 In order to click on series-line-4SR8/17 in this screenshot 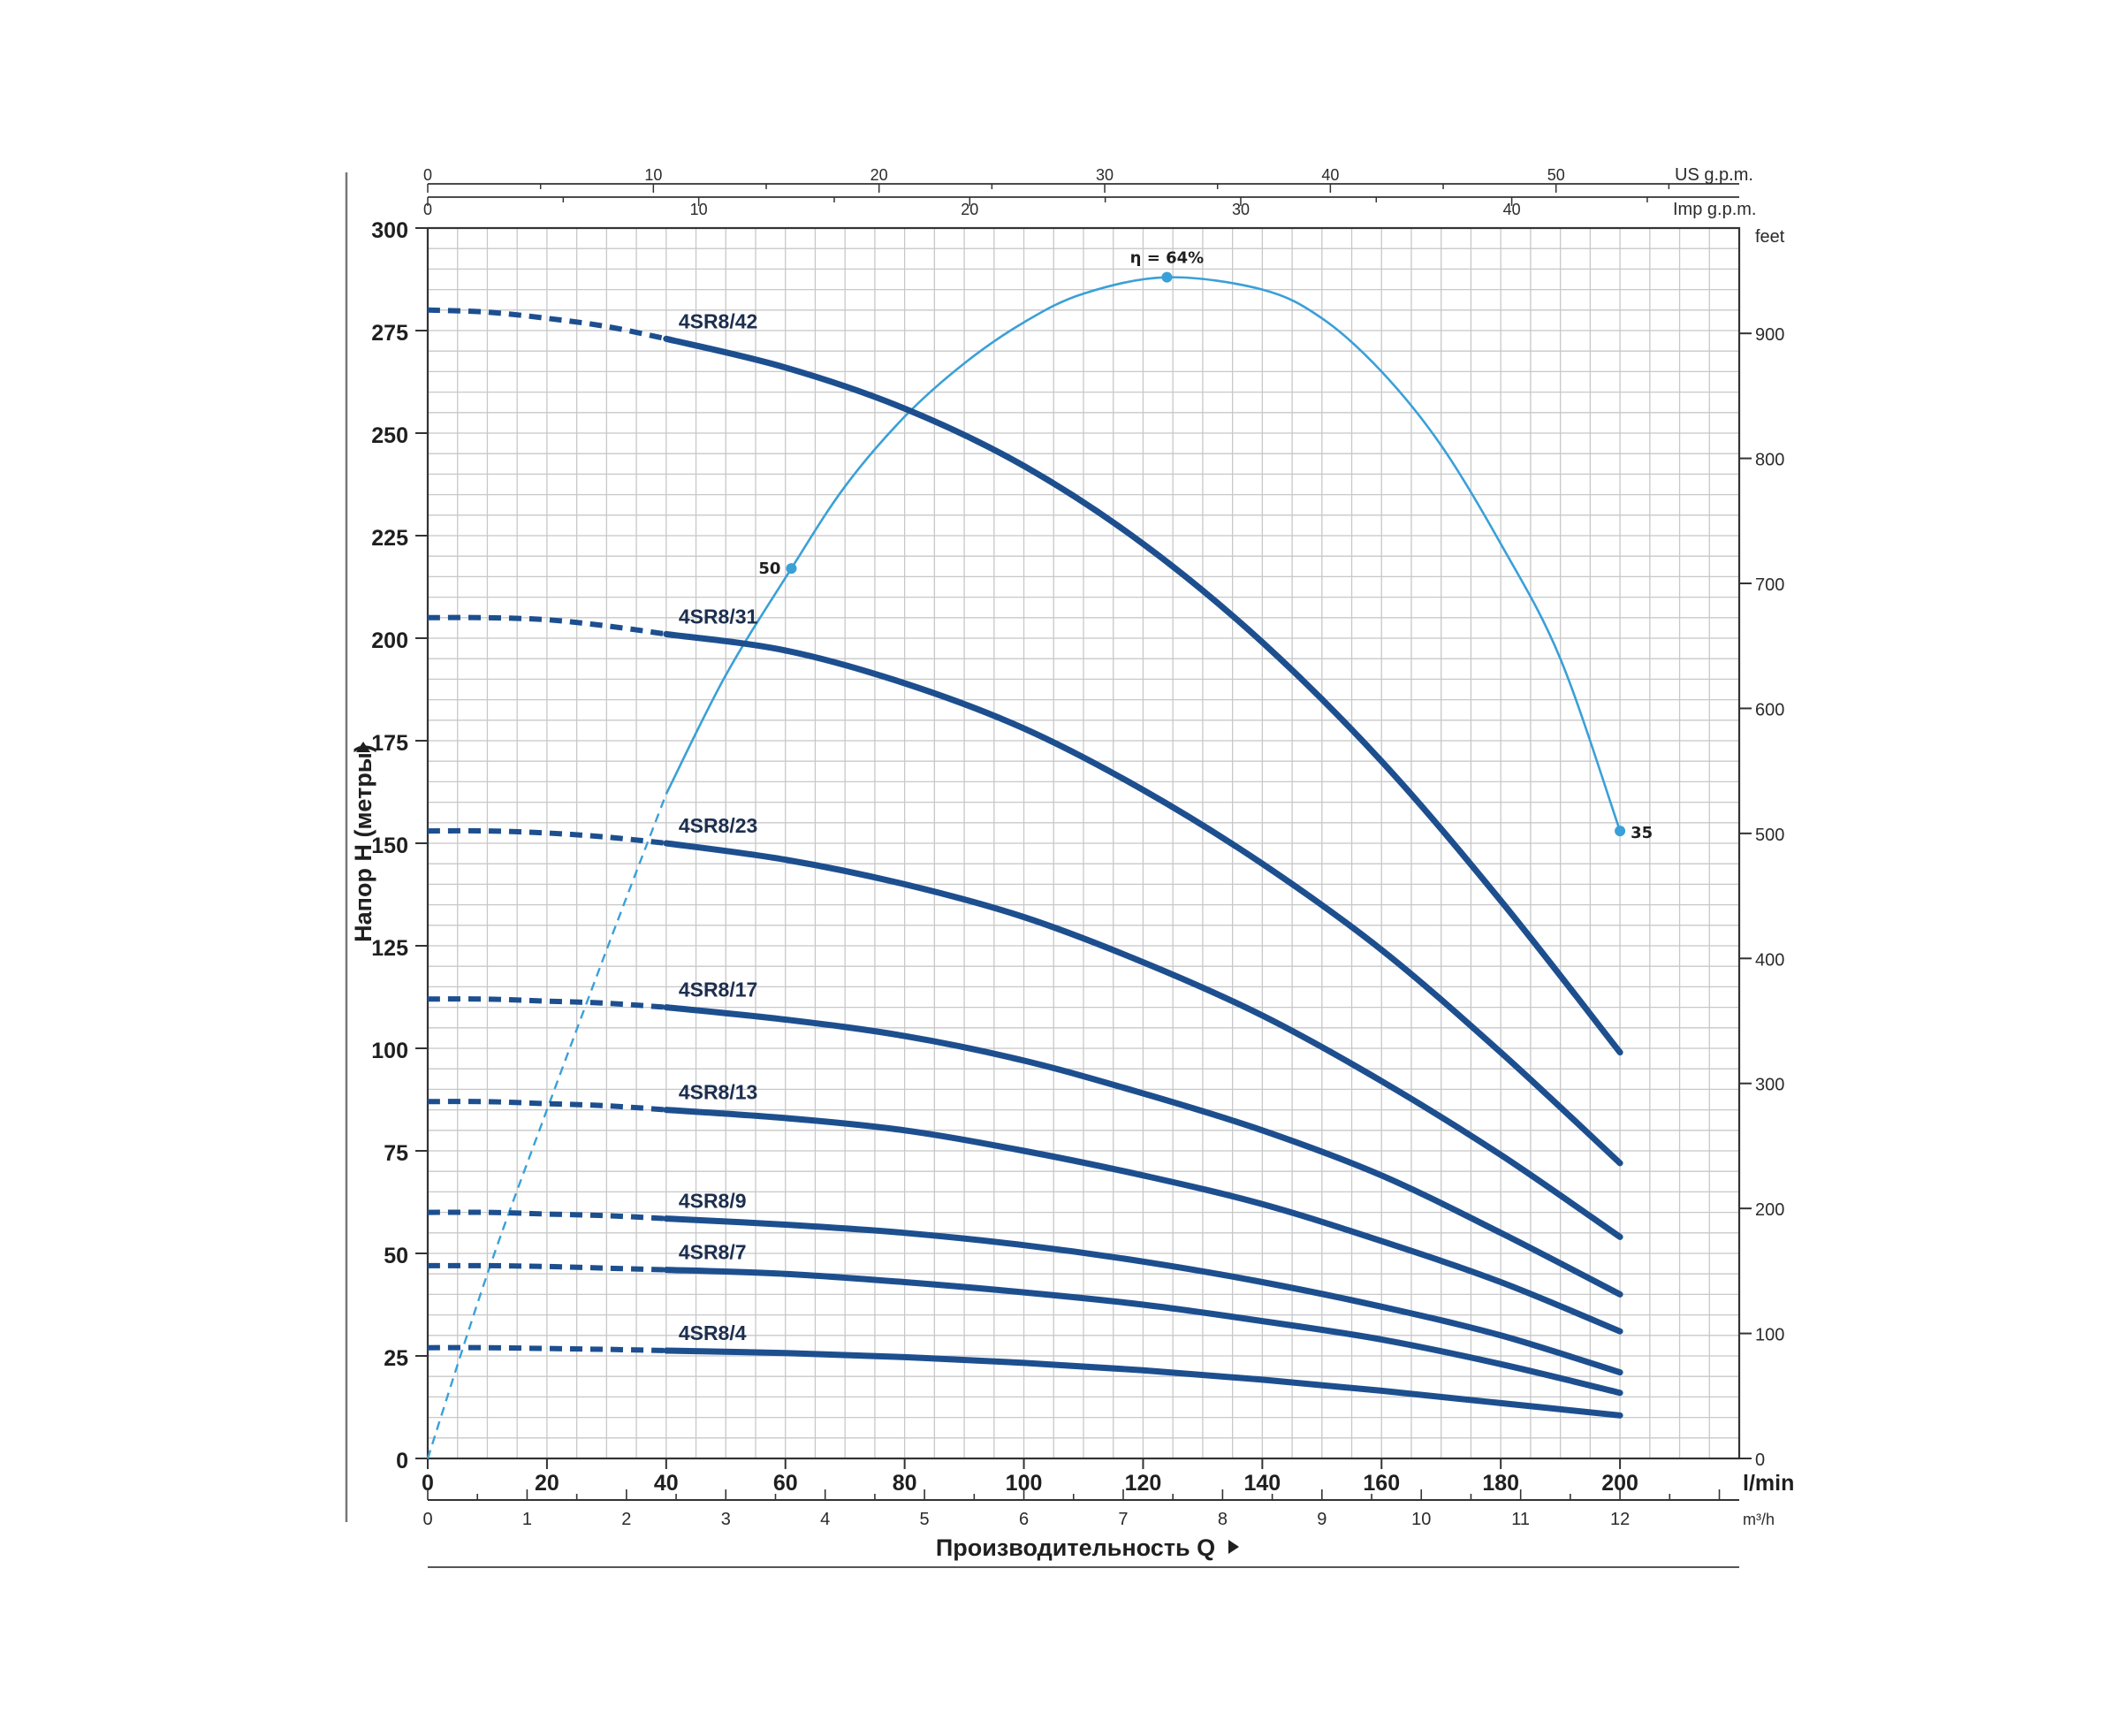, I will do `click(1143, 1151)`.